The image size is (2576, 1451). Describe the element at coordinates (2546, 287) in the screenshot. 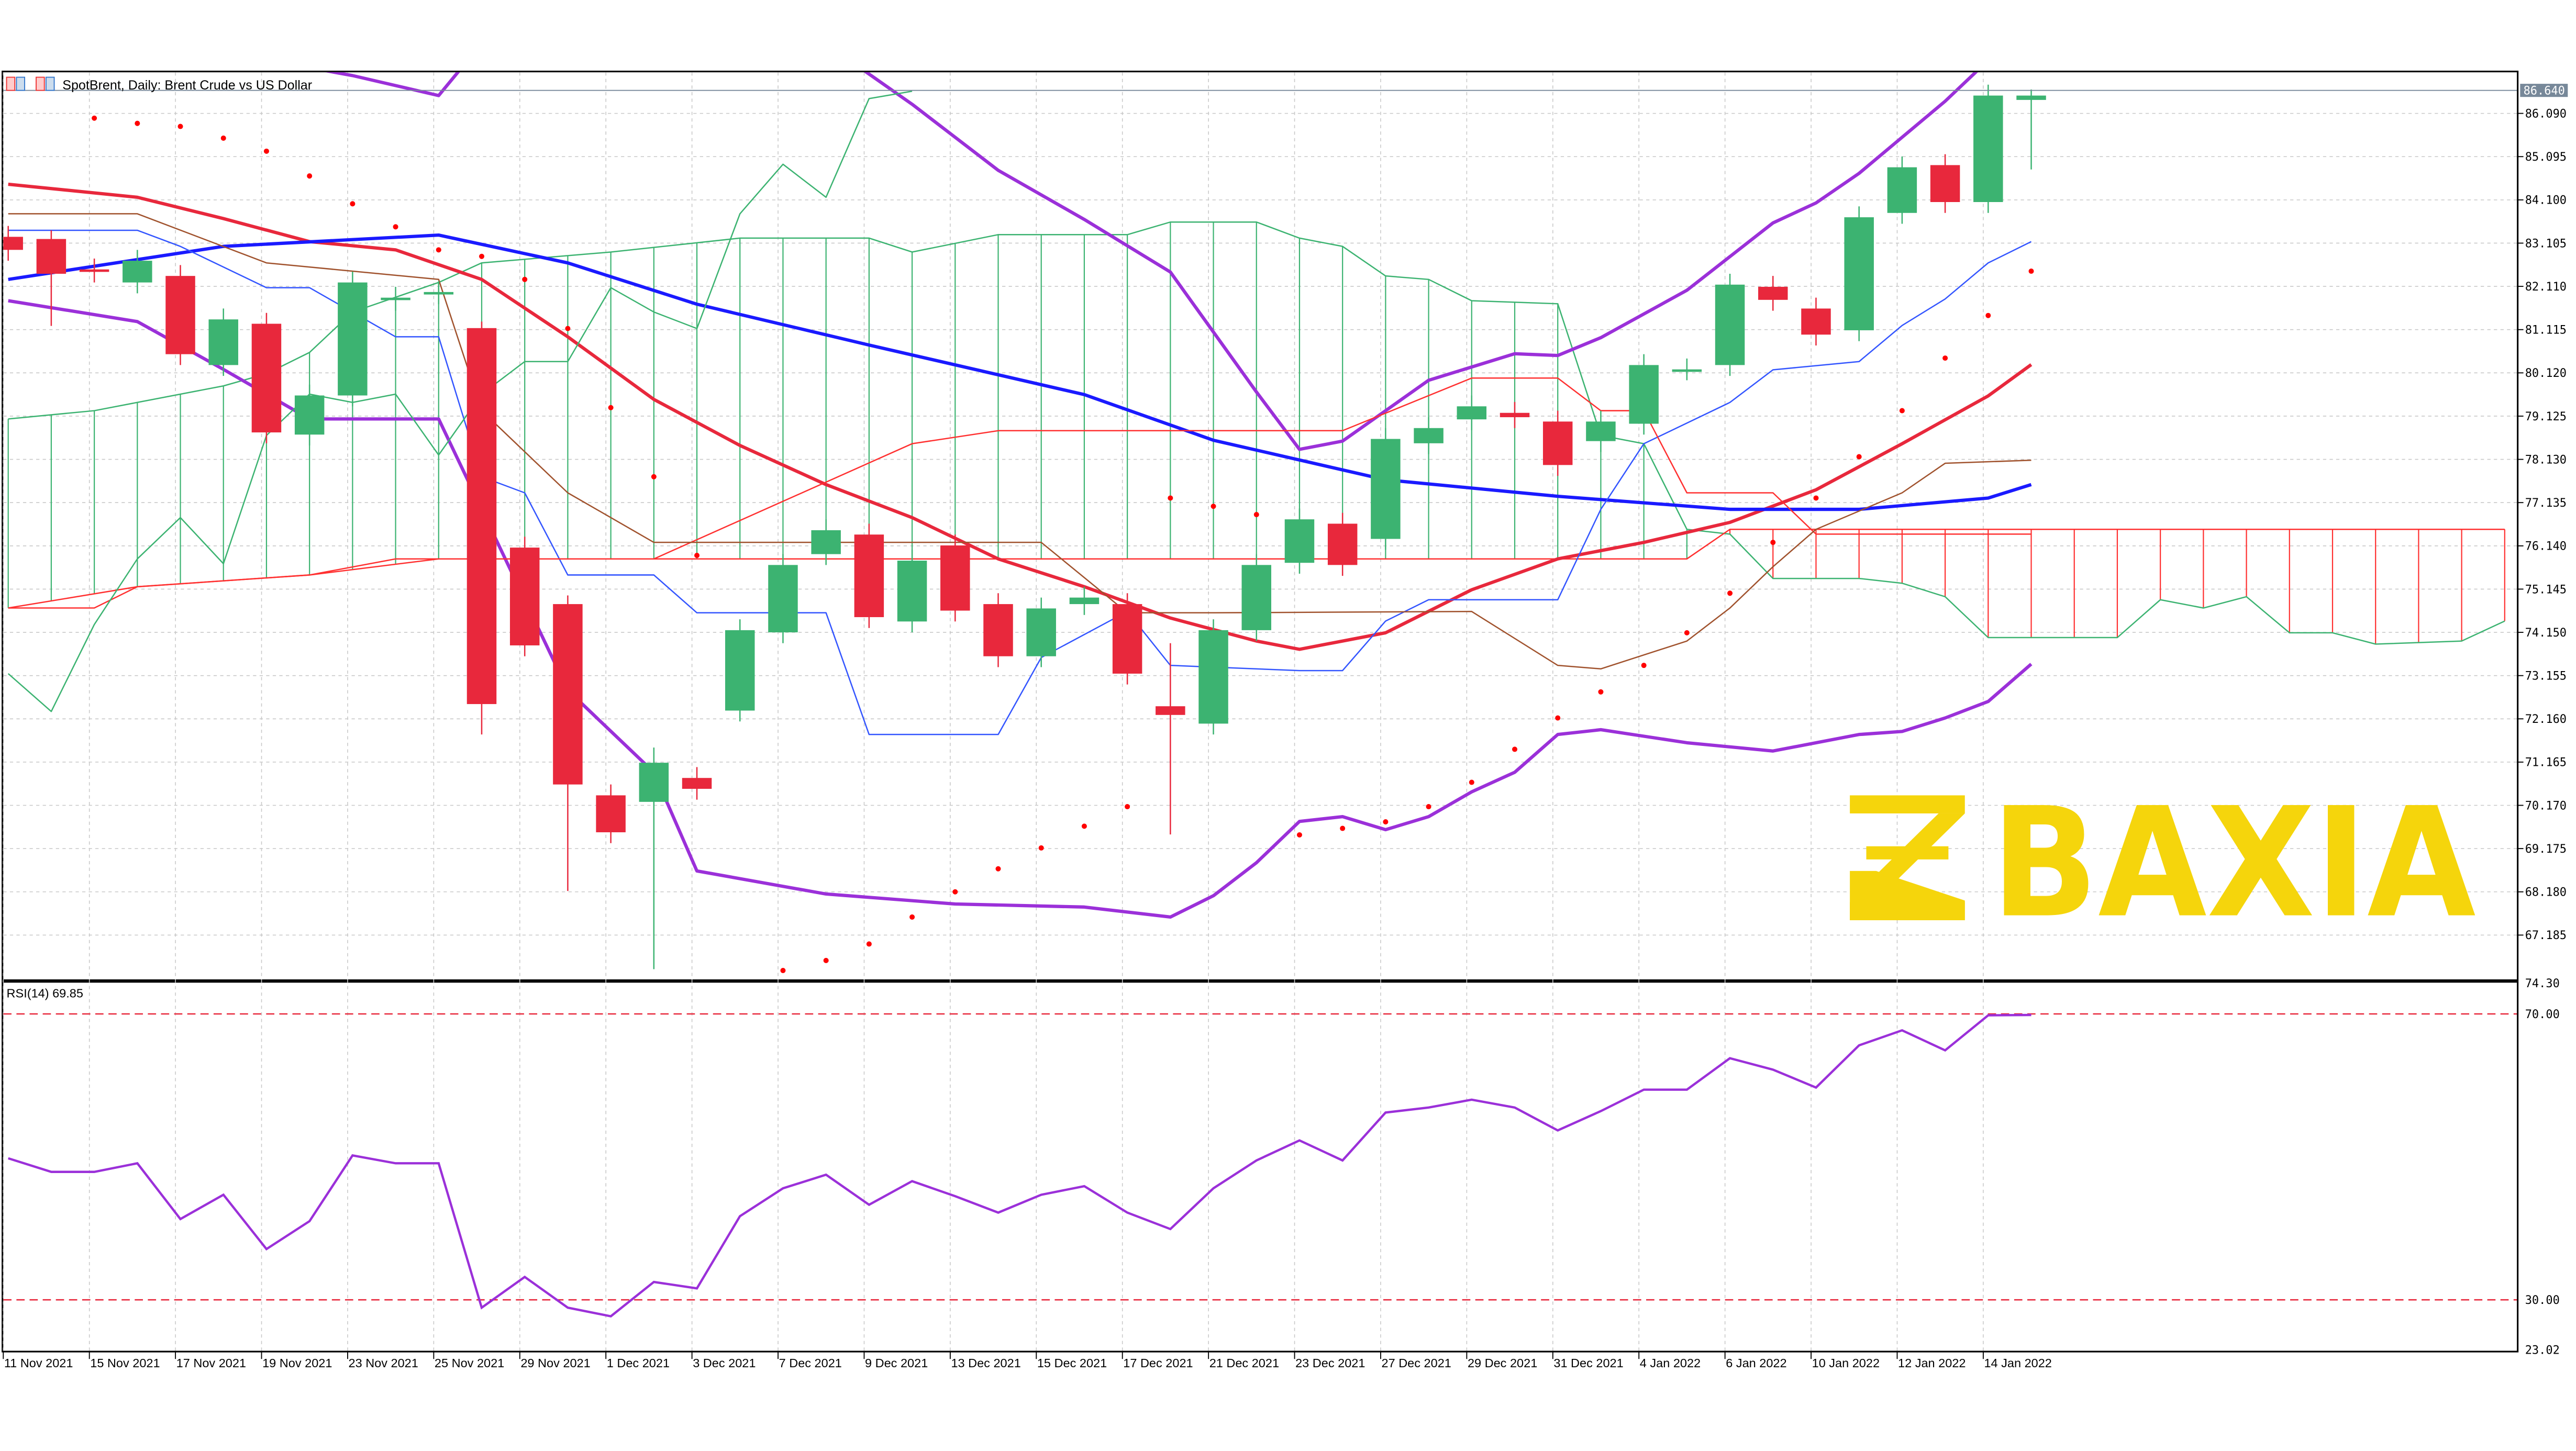

I see `price-tick-label: 82.110` at that location.